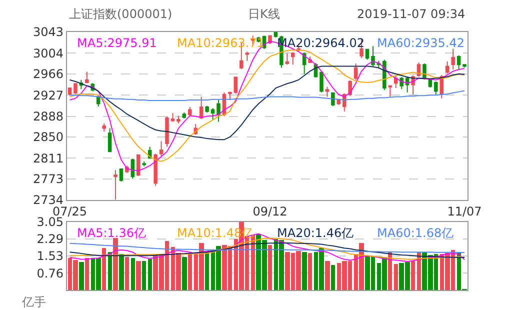 The height and width of the screenshot is (310, 505). What do you see at coordinates (464, 211) in the screenshot?
I see `x-tick-label: 11/07` at bounding box center [464, 211].